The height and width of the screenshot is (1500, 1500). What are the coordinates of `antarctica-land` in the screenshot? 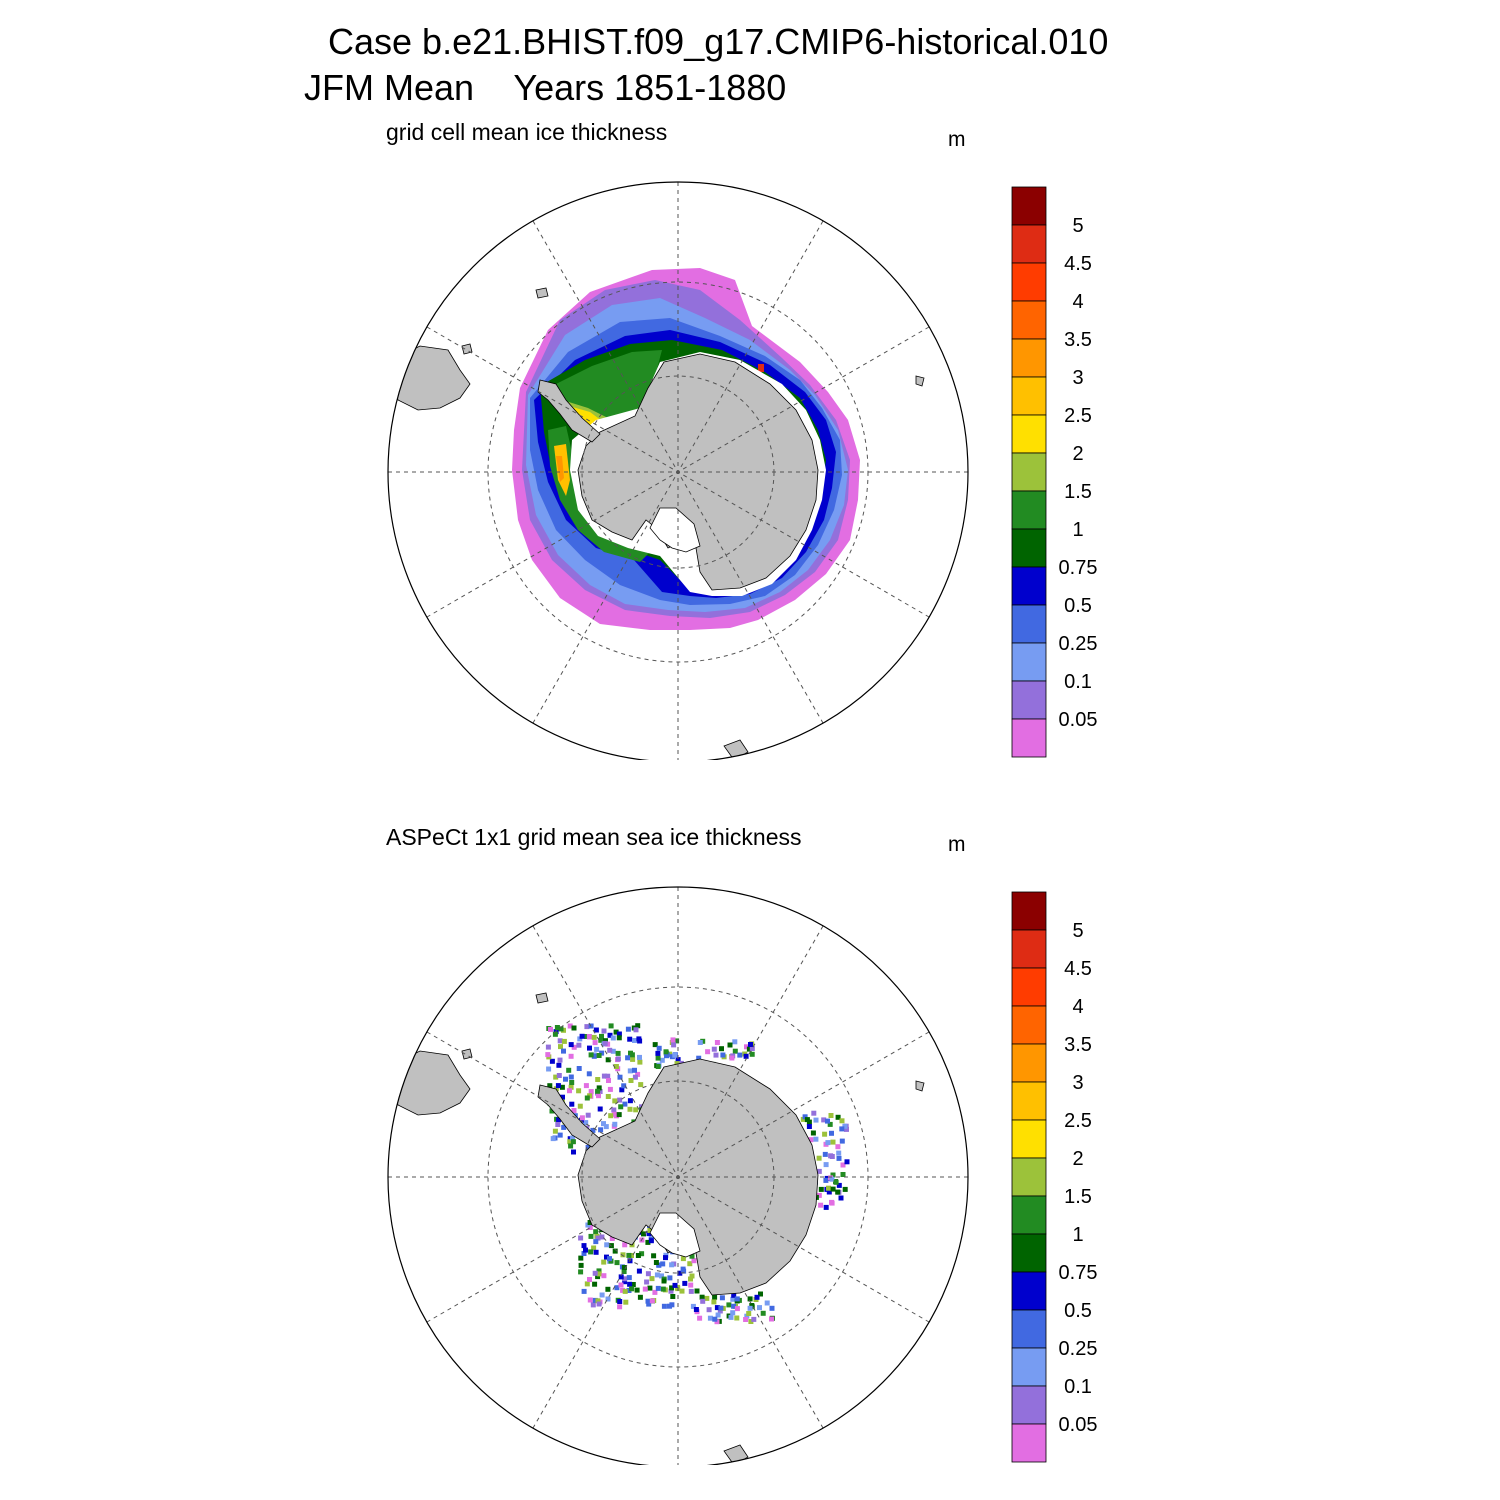 It's located at (698, 472).